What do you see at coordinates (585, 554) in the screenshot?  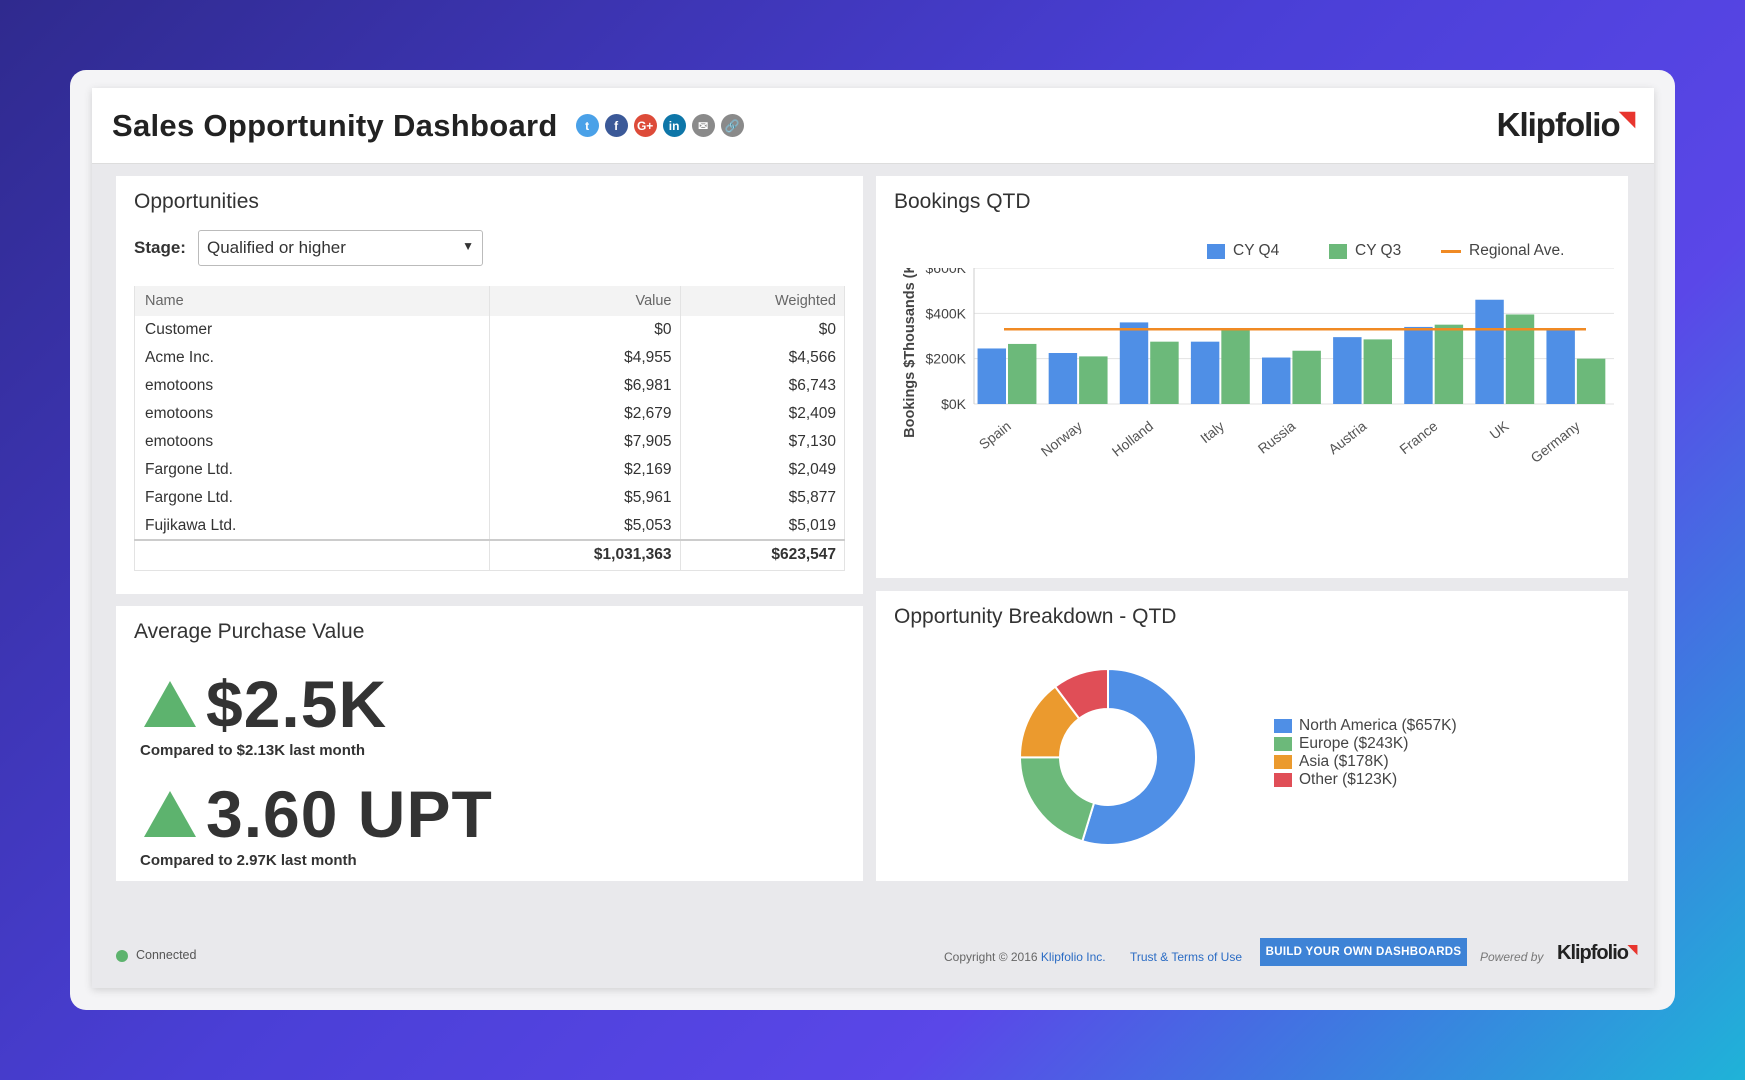 I see `total-cell: $1,031,363` at bounding box center [585, 554].